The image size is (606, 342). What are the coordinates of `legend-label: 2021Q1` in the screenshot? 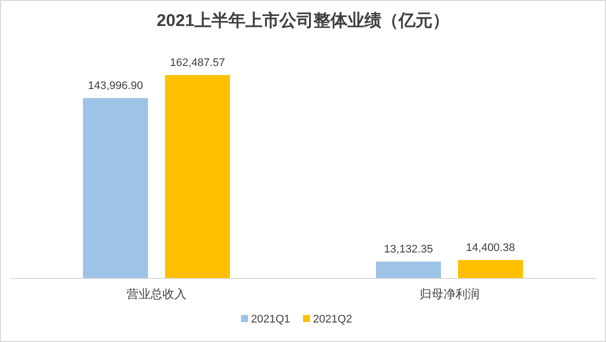 It's located at (270, 320).